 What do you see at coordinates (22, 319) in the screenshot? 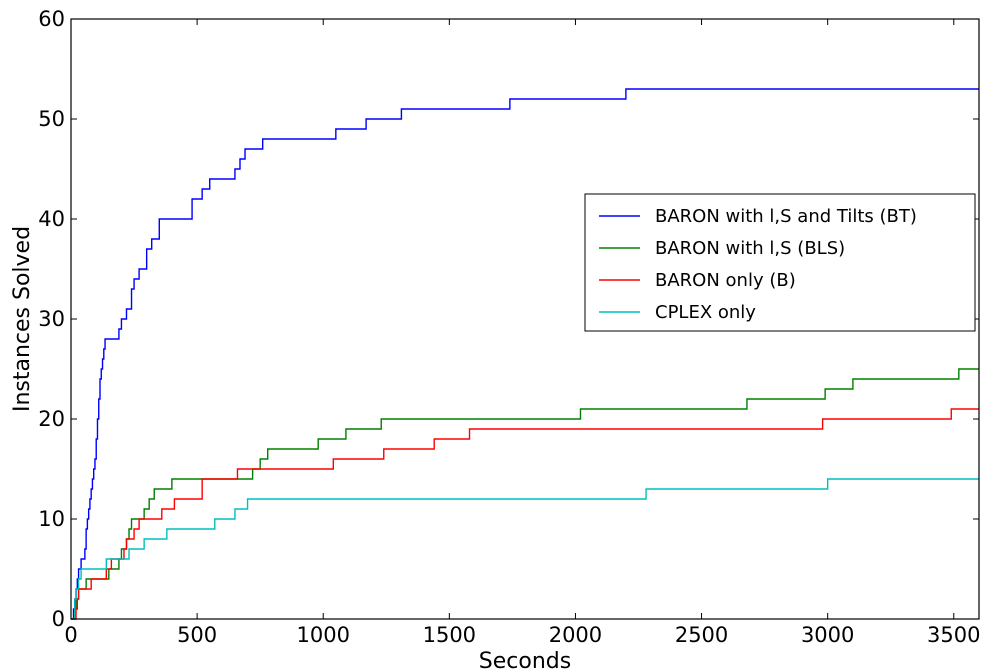
I see `y-axis-title: Instances Solved` at bounding box center [22, 319].